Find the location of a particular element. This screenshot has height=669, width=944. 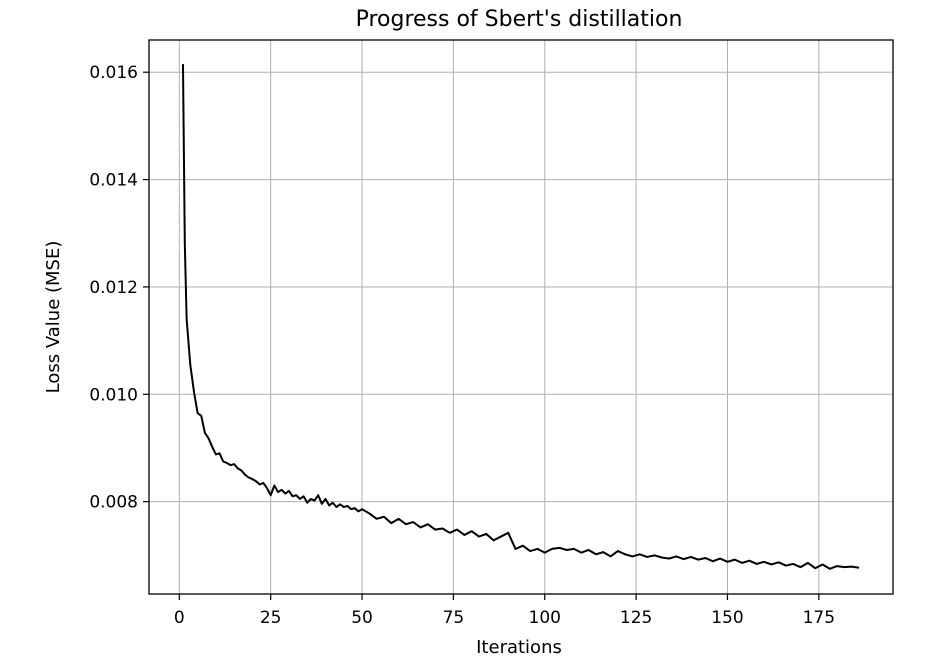

chart-title: Progress of Sbert's distillation is located at coordinates (519, 19).